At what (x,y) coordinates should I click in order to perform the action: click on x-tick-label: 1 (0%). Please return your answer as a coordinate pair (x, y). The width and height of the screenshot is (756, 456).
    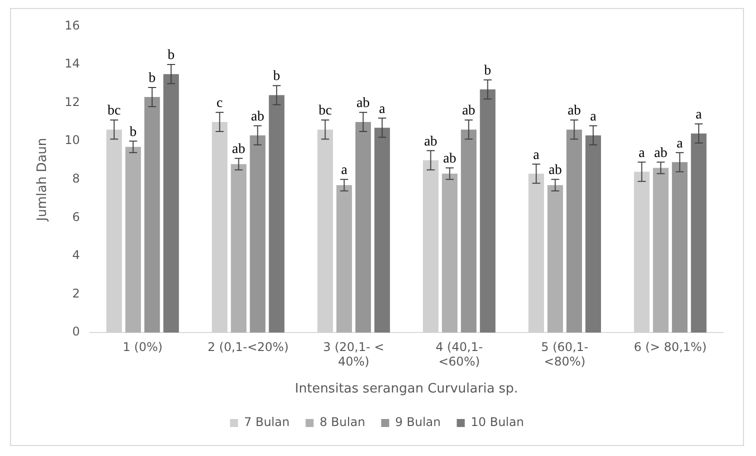
    Looking at the image, I should click on (142, 347).